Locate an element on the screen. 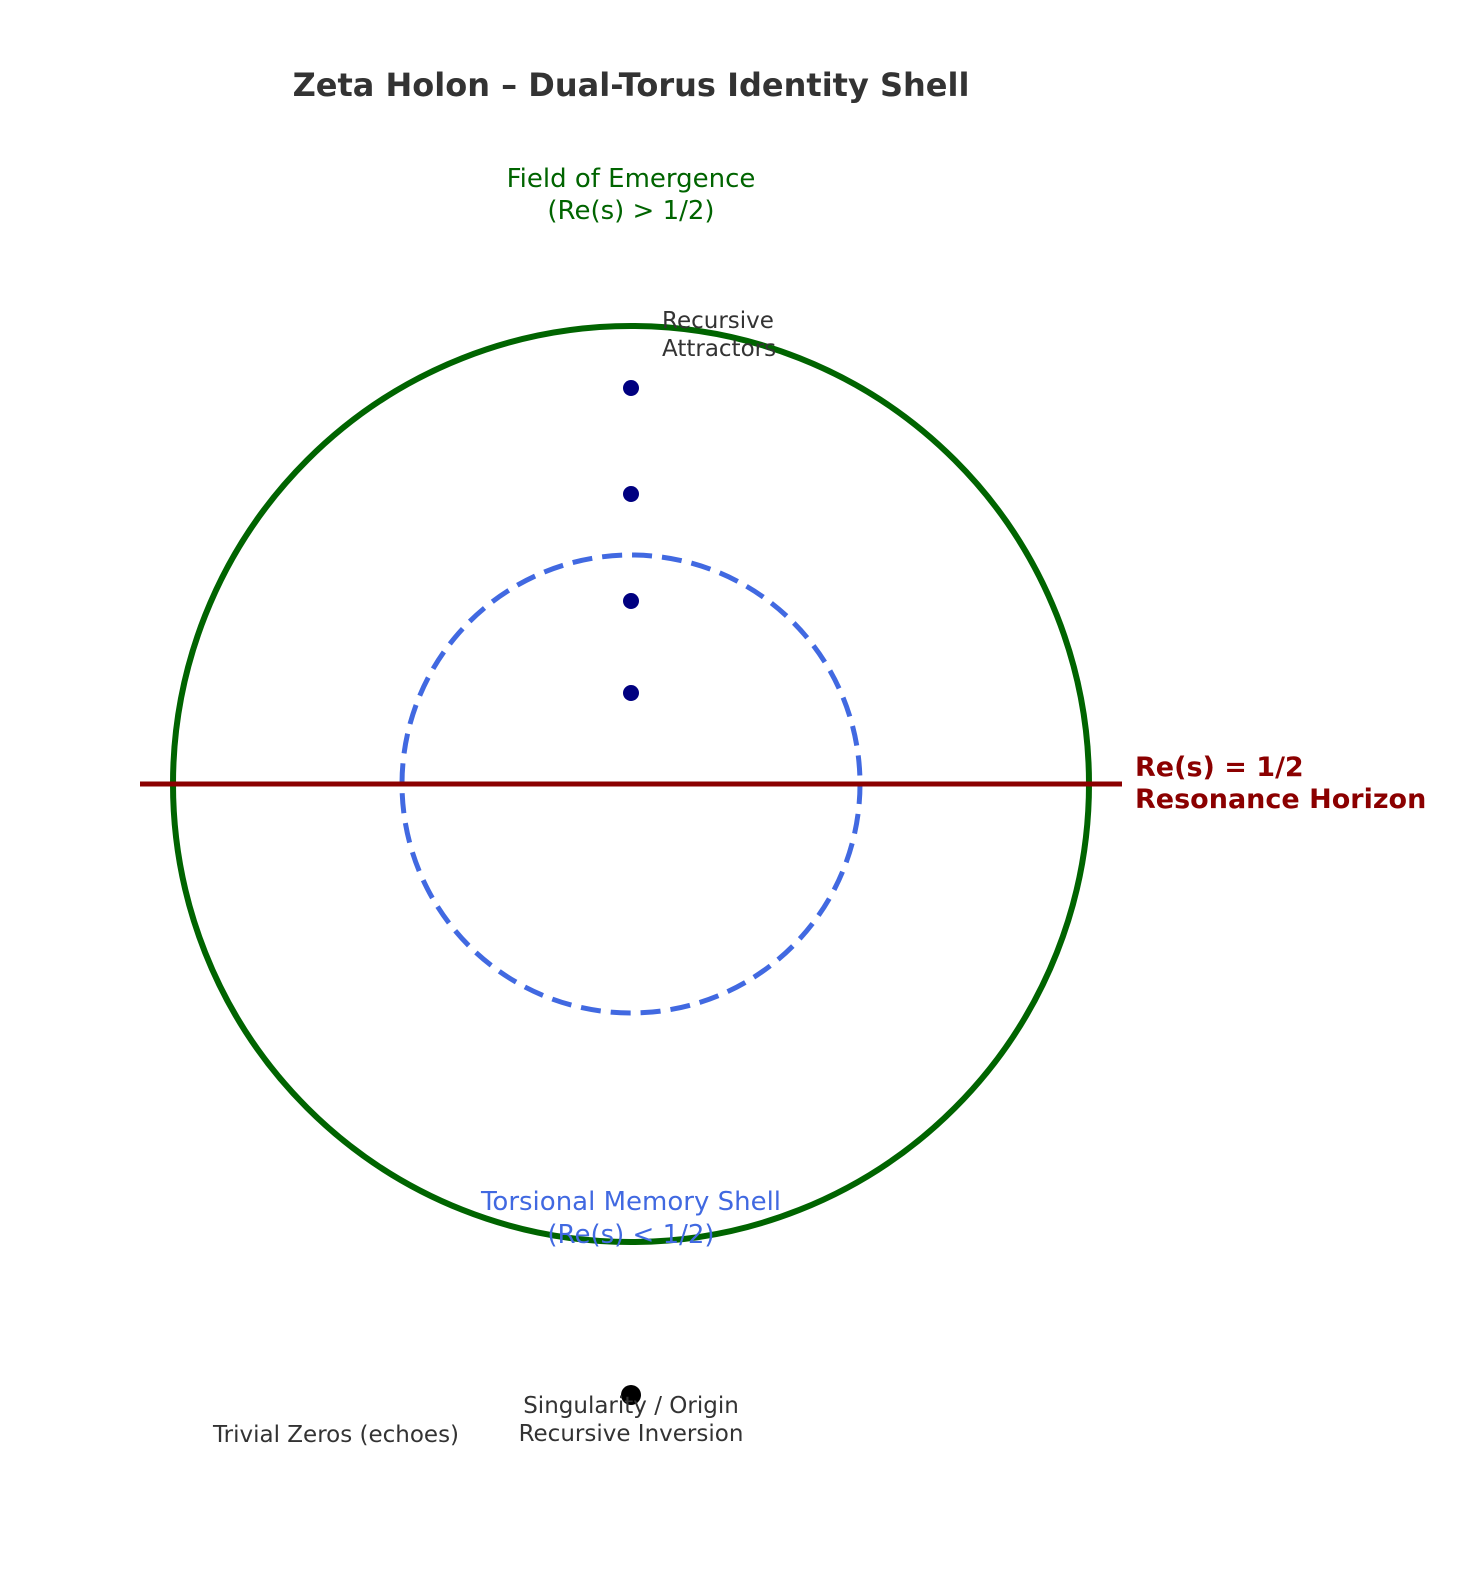 The image size is (1464, 1580). diagram-title: Zeta Holon – Dual-Torus Identity Shell is located at coordinates (631, 85).